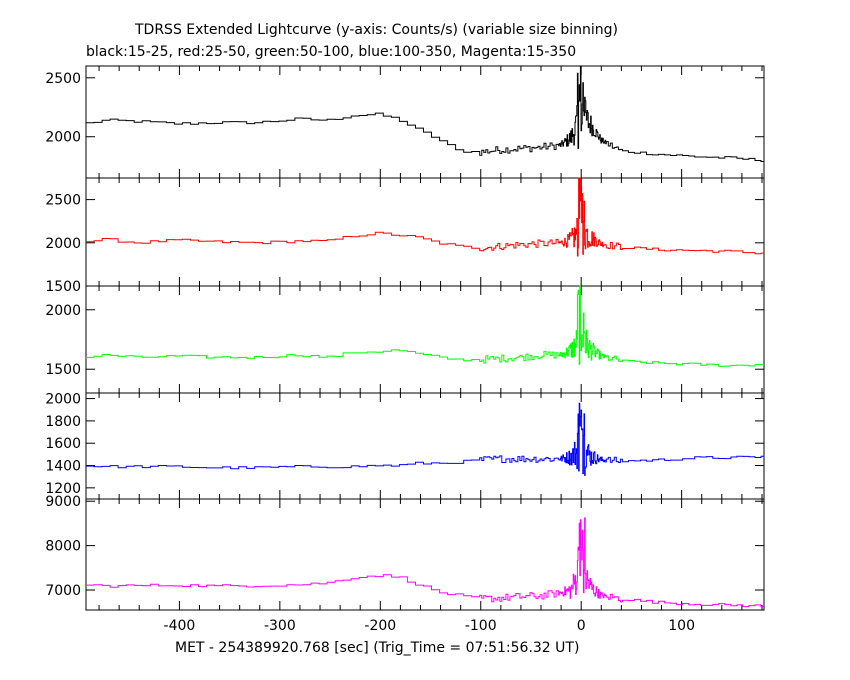 The width and height of the screenshot is (850, 680). Describe the element at coordinates (63, 489) in the screenshot. I see `y-tick-label: 1200` at that location.